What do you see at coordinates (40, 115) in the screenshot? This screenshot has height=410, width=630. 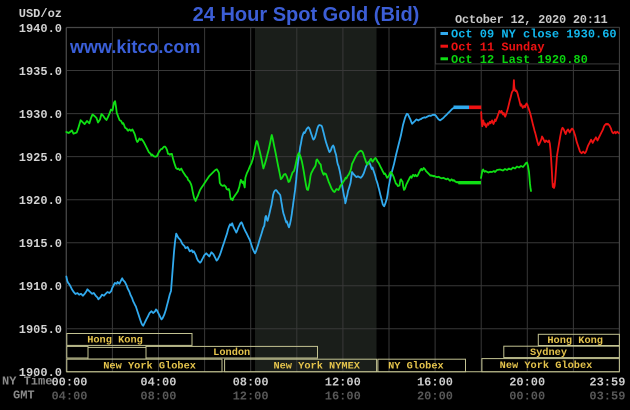 I see `svg-text: 1930.0` at bounding box center [40, 115].